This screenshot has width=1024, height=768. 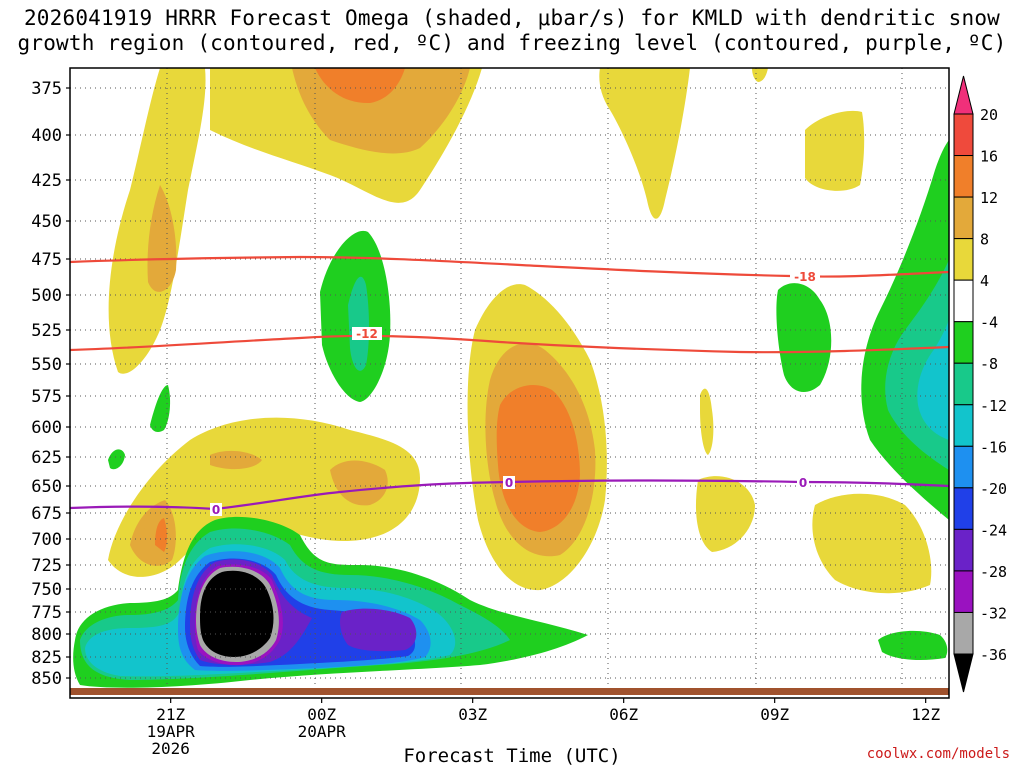 What do you see at coordinates (321, 714) in the screenshot?
I see `x-tick-label-00Z: 00Z` at bounding box center [321, 714].